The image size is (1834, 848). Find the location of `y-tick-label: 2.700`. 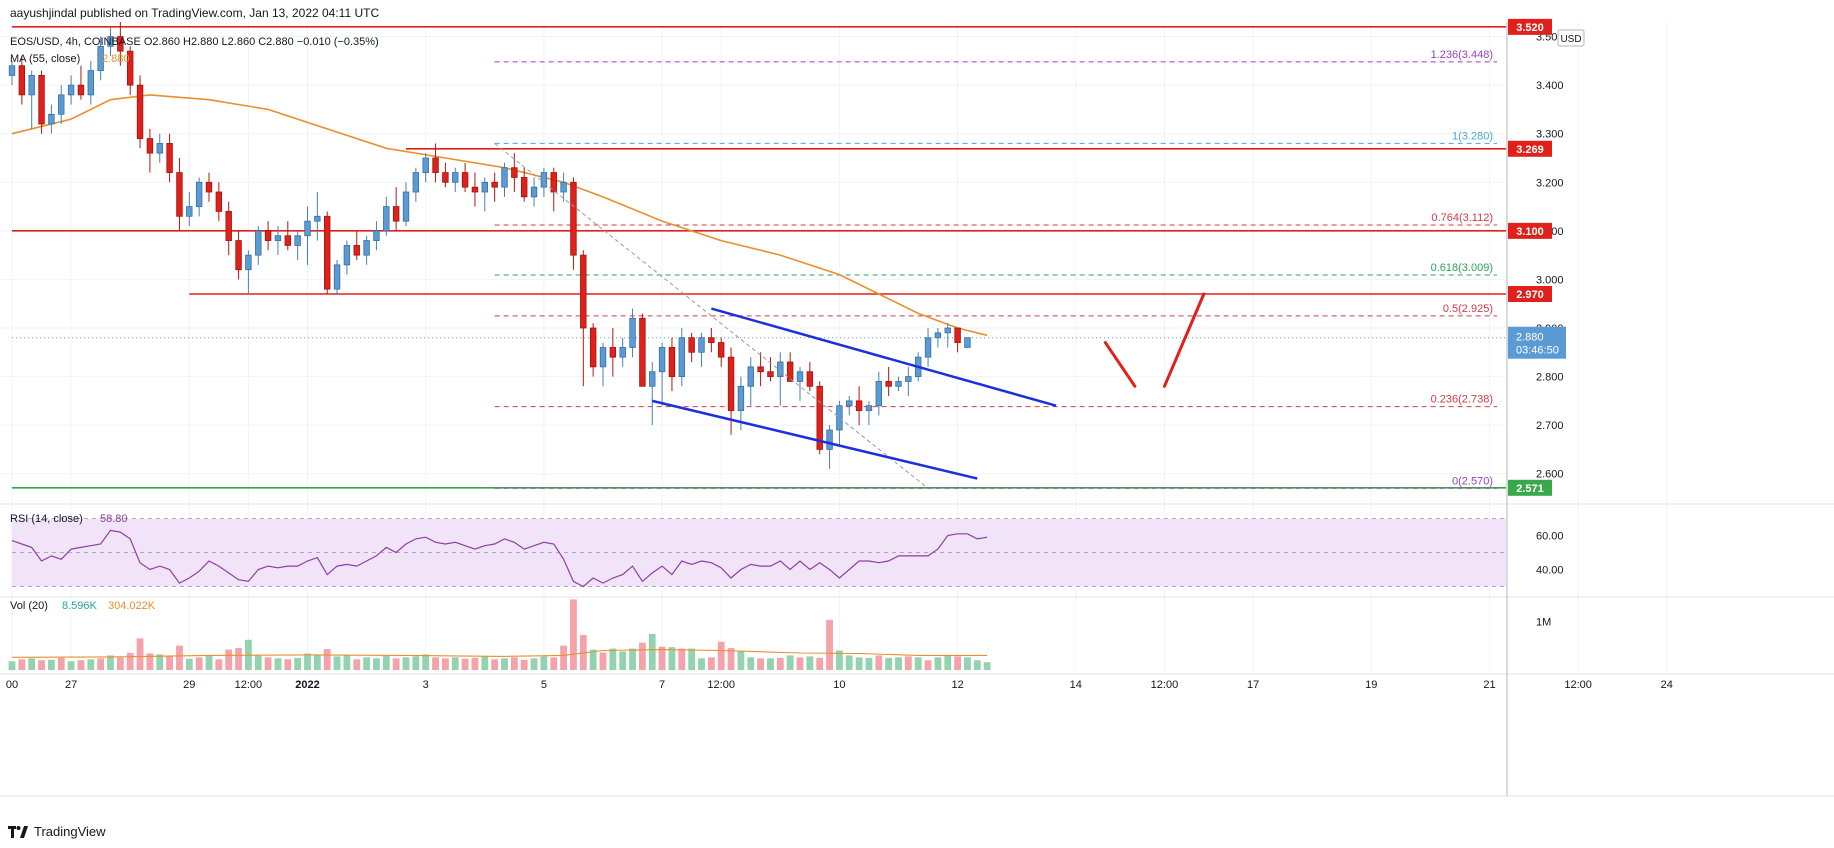

y-tick-label: 2.700 is located at coordinates (1550, 426).